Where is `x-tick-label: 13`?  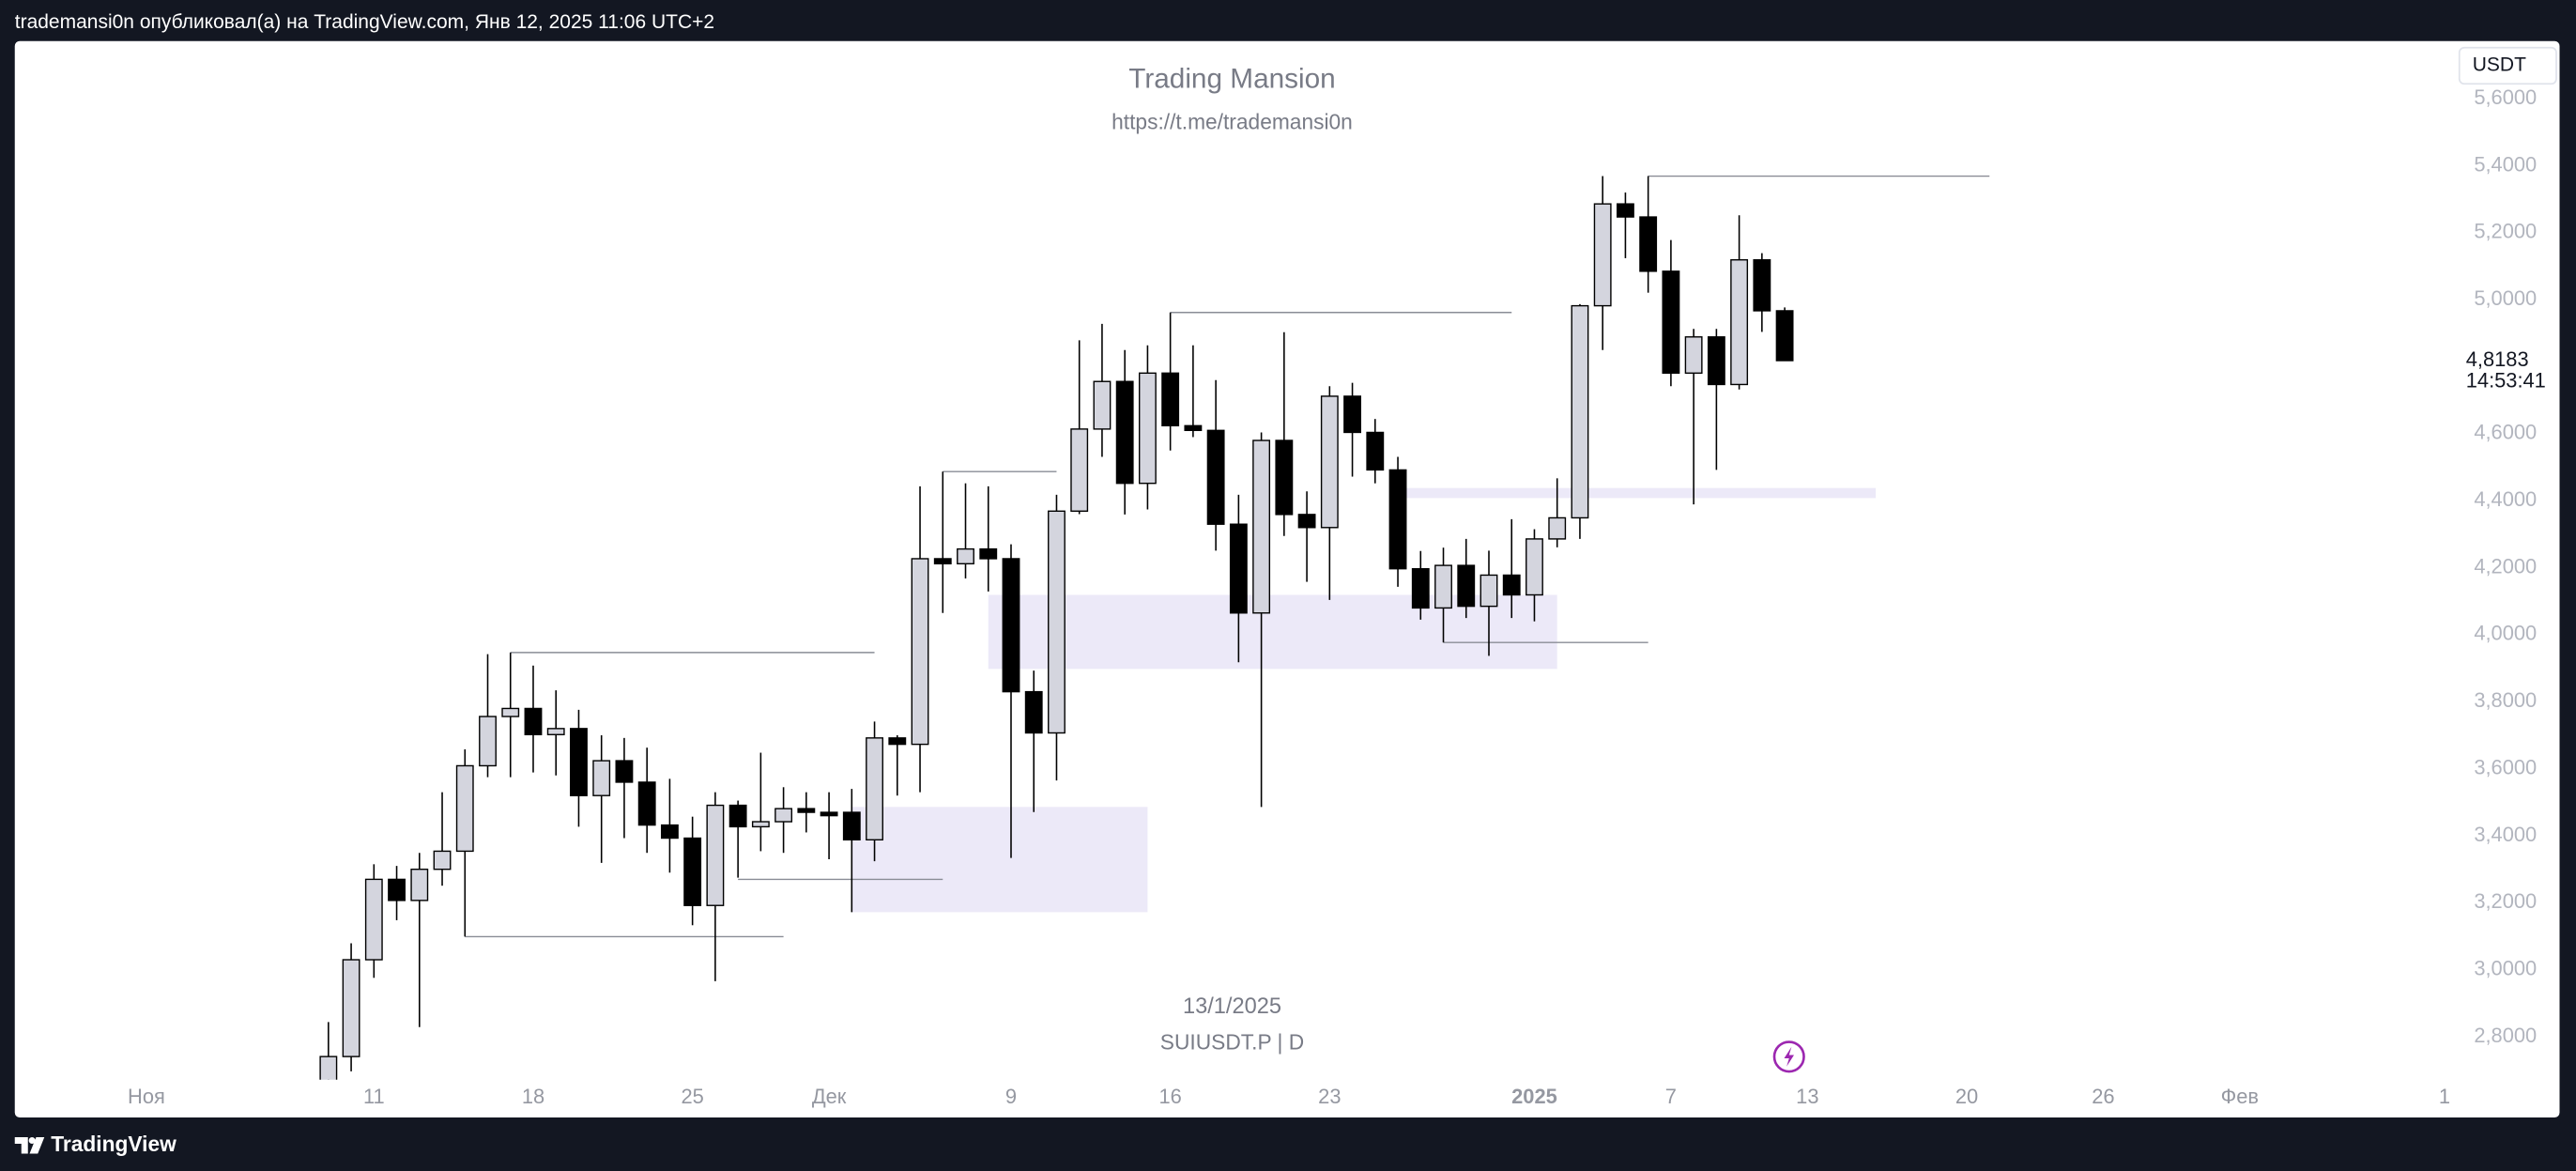 x-tick-label: 13 is located at coordinates (1807, 1096).